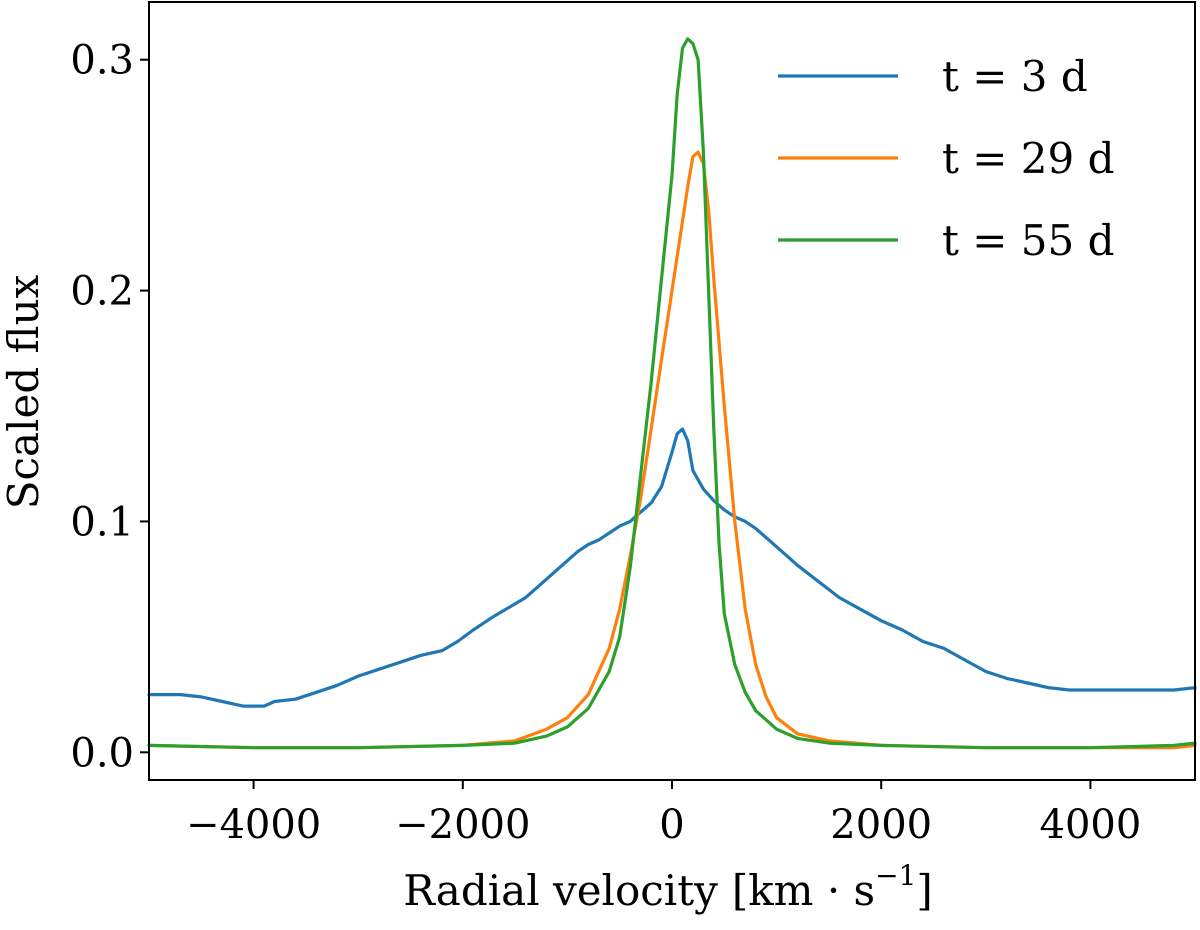 The width and height of the screenshot is (1200, 930). What do you see at coordinates (462, 825) in the screenshot?
I see `x-tick-label: −2000` at bounding box center [462, 825].